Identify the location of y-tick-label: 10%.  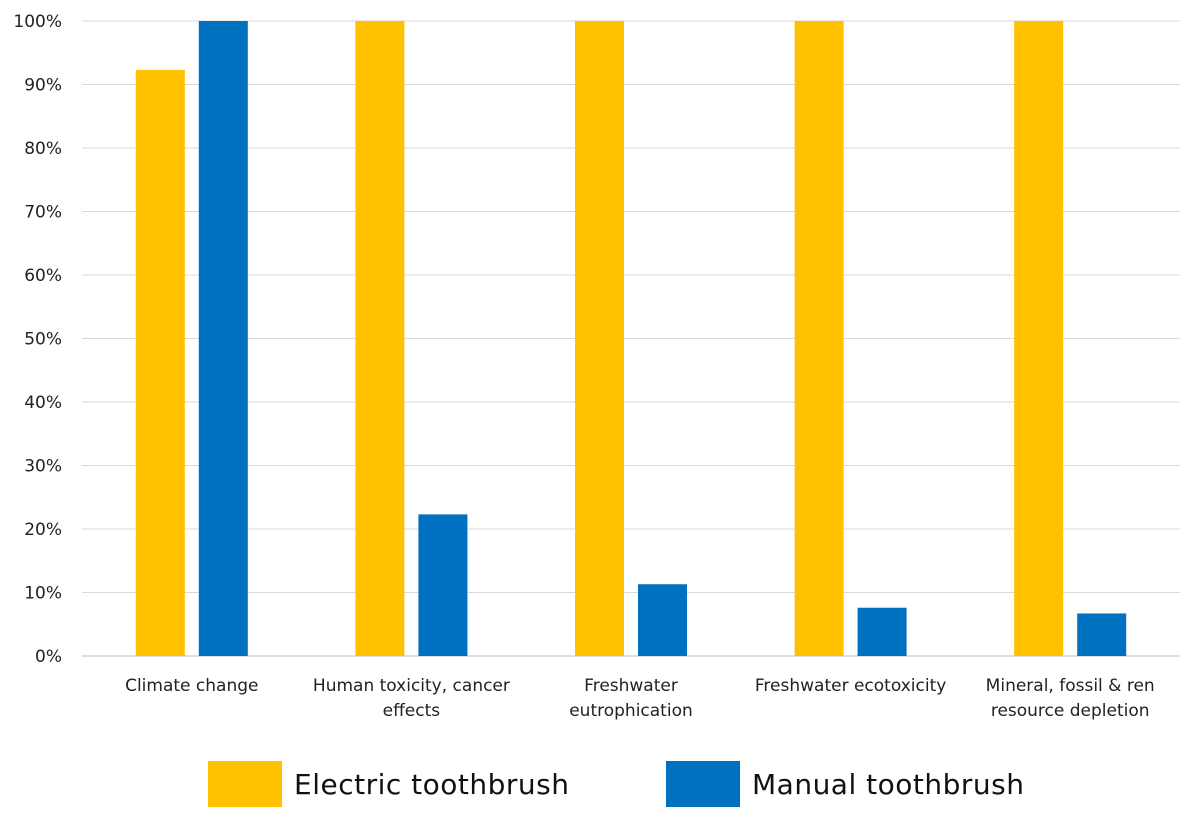
(43, 594).